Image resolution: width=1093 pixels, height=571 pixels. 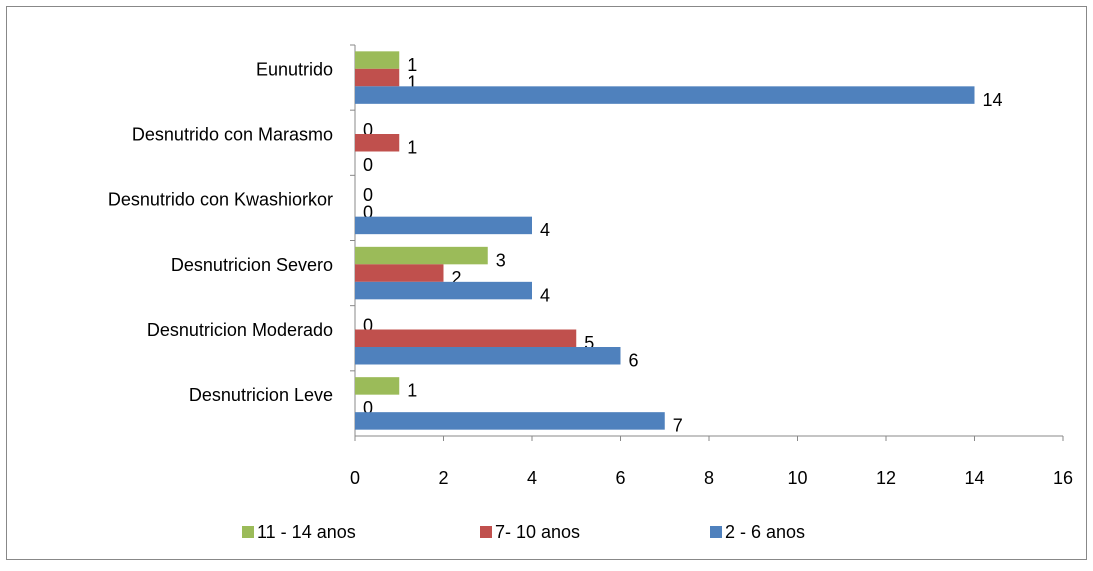 What do you see at coordinates (797, 478) in the screenshot?
I see `x-tick-label: 10` at bounding box center [797, 478].